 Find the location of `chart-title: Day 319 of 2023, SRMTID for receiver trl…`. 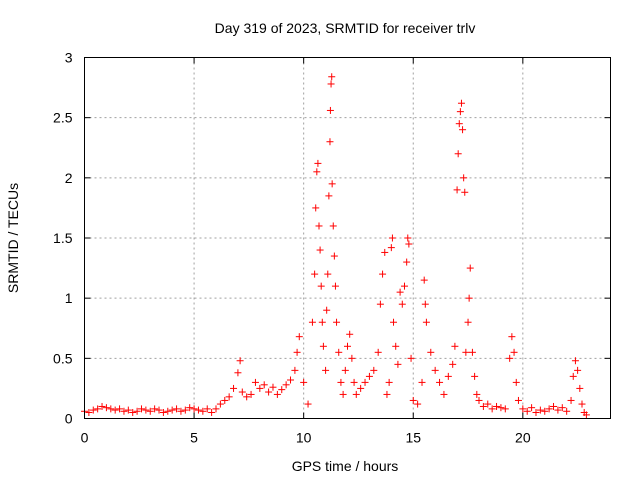

chart-title: Day 319 of 2023, SRMTID for receiver trl… is located at coordinates (345, 28).